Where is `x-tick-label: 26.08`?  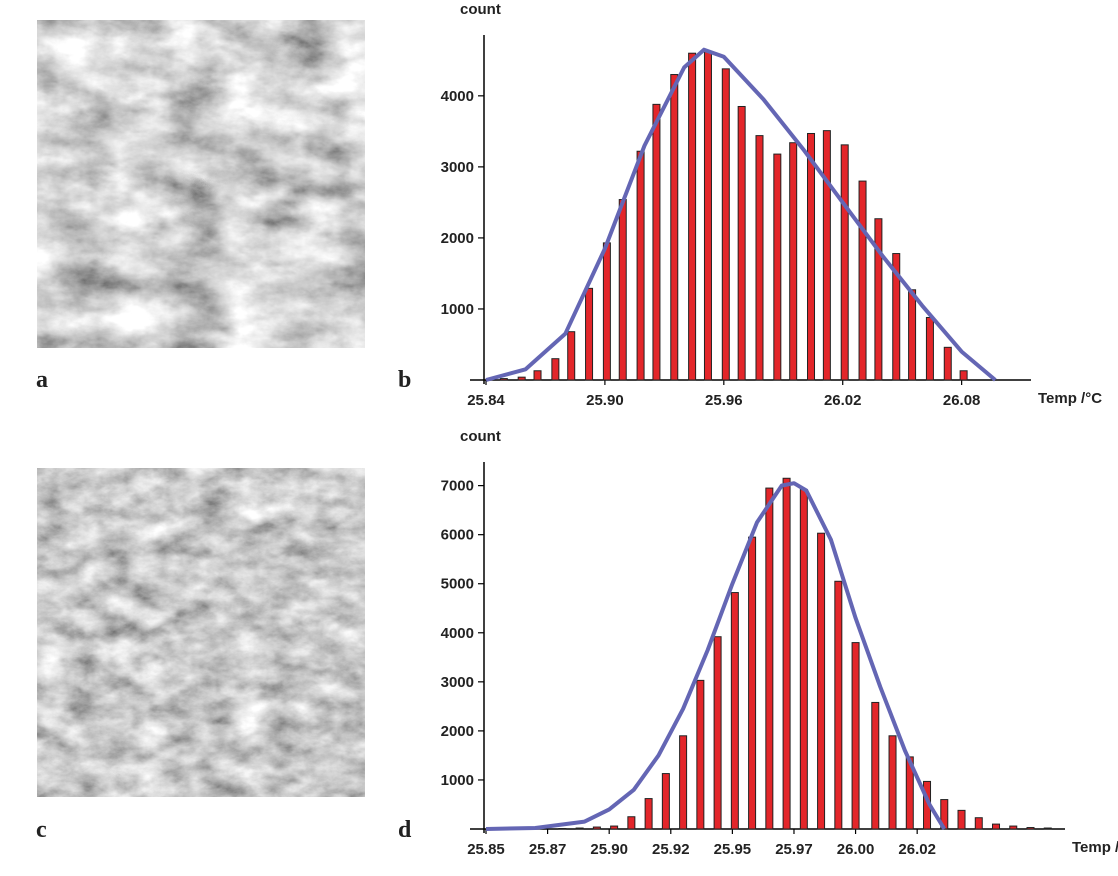 x-tick-label: 26.08 is located at coordinates (962, 400).